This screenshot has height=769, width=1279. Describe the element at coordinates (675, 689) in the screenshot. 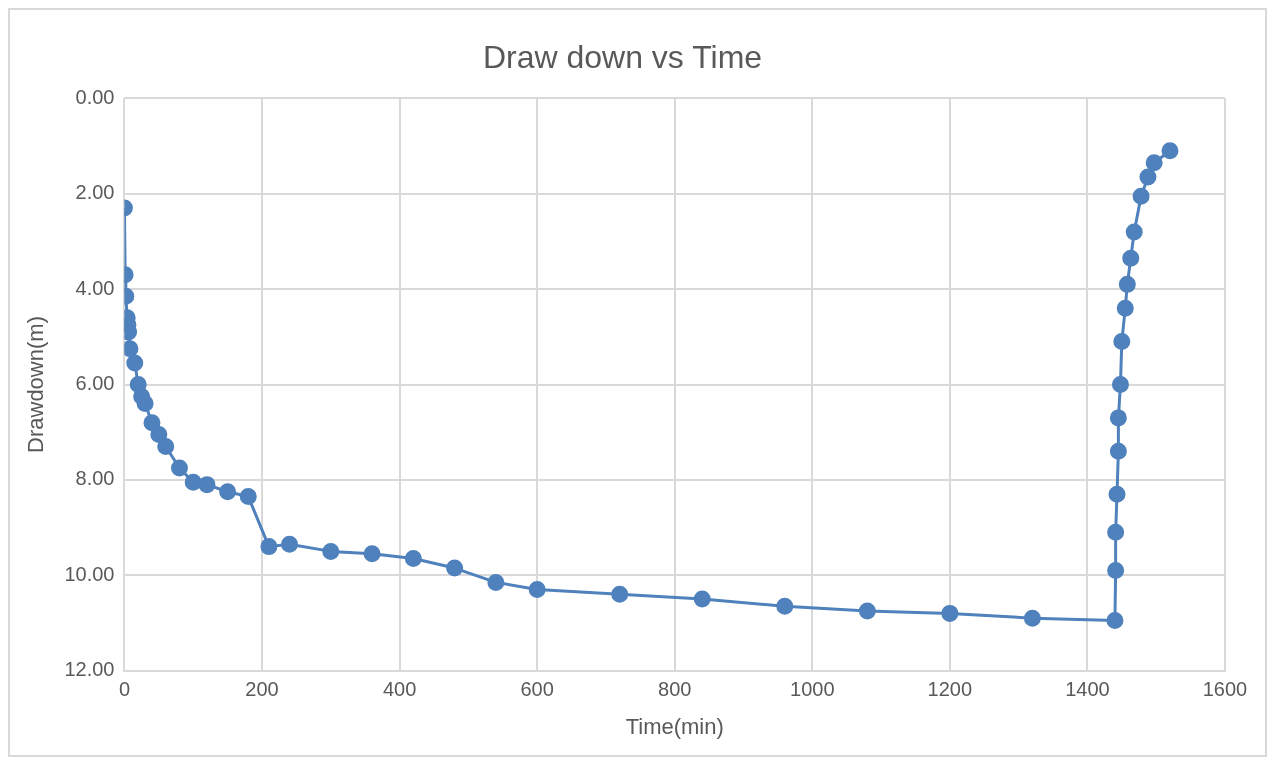

I see `x-tick-label: 800` at that location.